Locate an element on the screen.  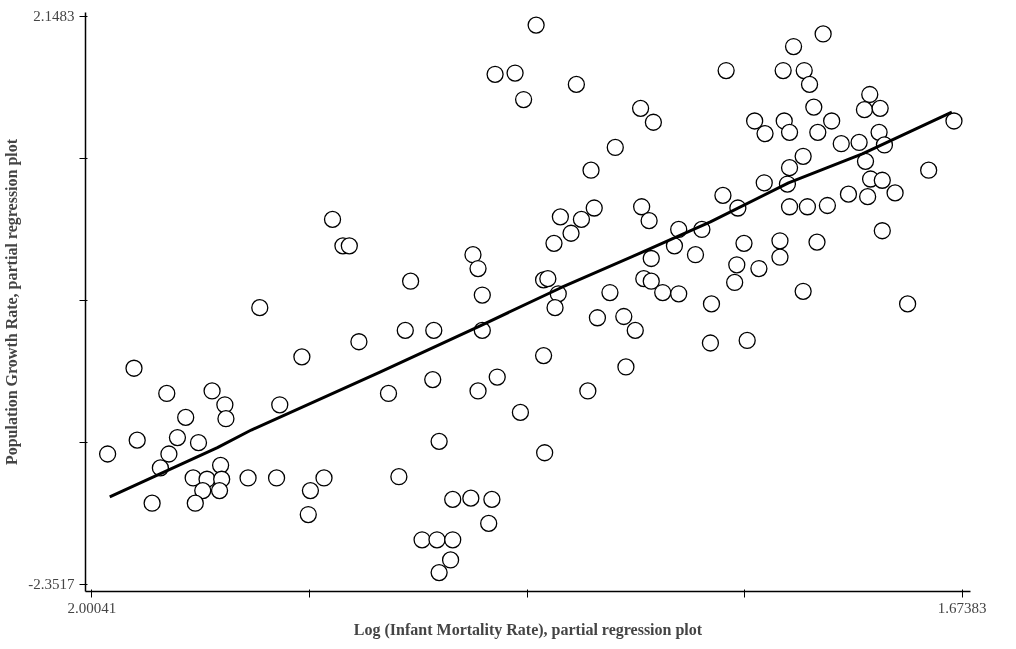
x-tick-label: 2.00041 is located at coordinates (92, 607).